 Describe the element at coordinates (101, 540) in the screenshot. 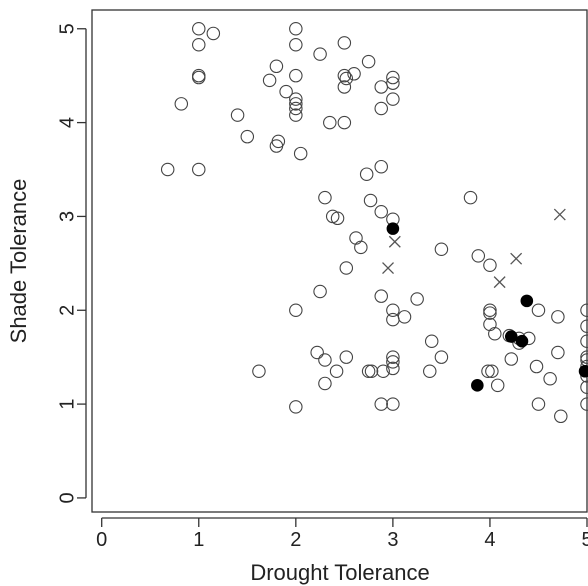

I see `x-tick-label: 0` at that location.